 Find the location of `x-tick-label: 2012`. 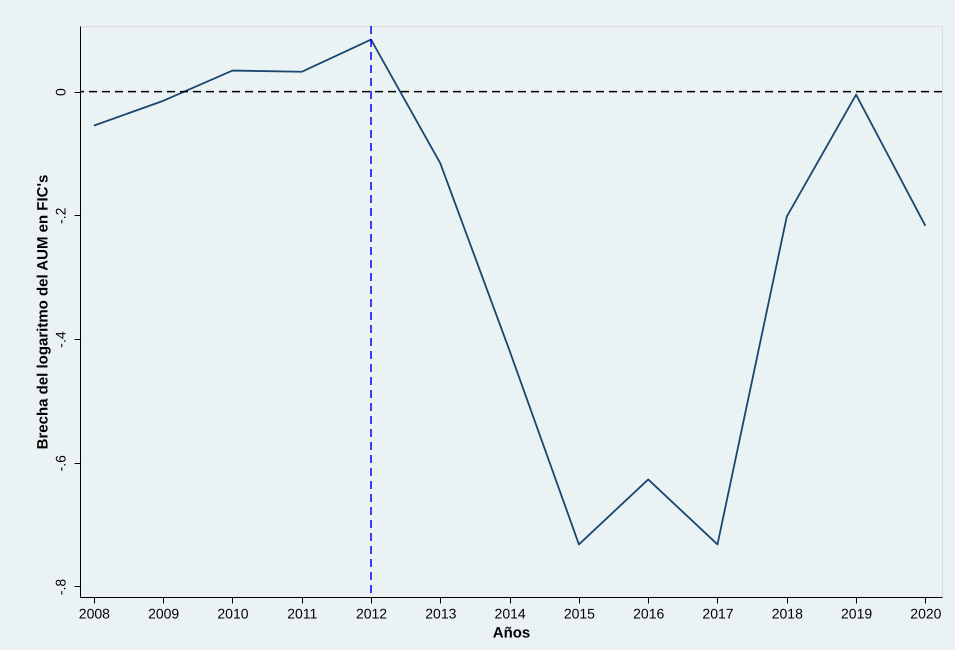

x-tick-label: 2012 is located at coordinates (372, 614).